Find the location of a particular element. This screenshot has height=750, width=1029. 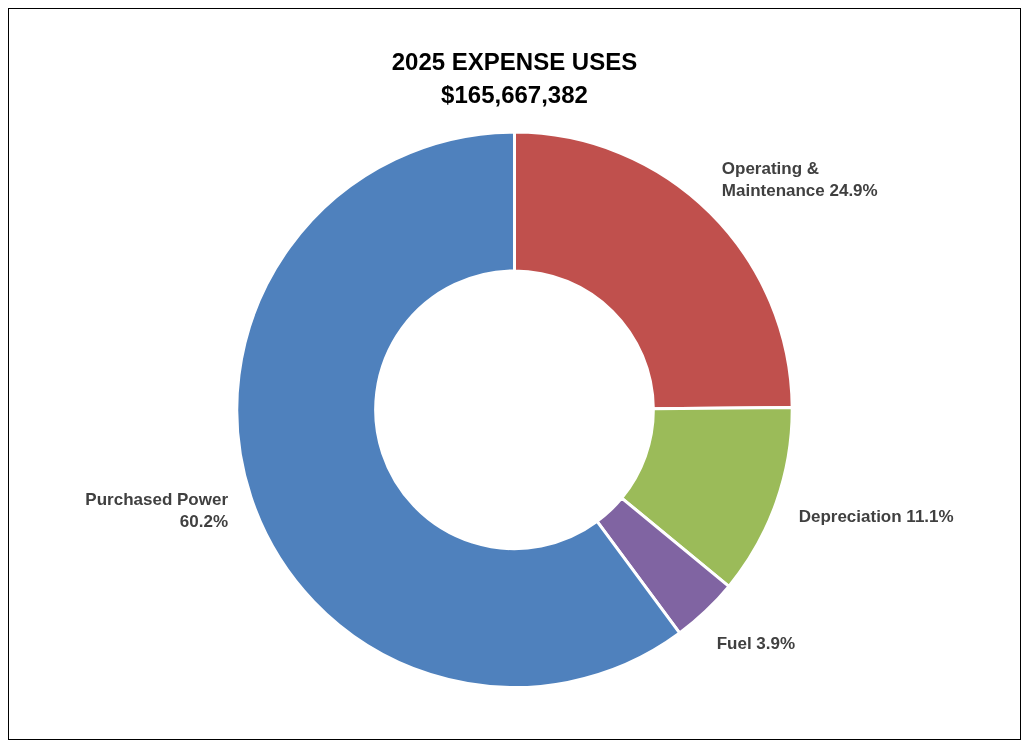

chart-subtitle: $165,667,382 is located at coordinates (514, 94).